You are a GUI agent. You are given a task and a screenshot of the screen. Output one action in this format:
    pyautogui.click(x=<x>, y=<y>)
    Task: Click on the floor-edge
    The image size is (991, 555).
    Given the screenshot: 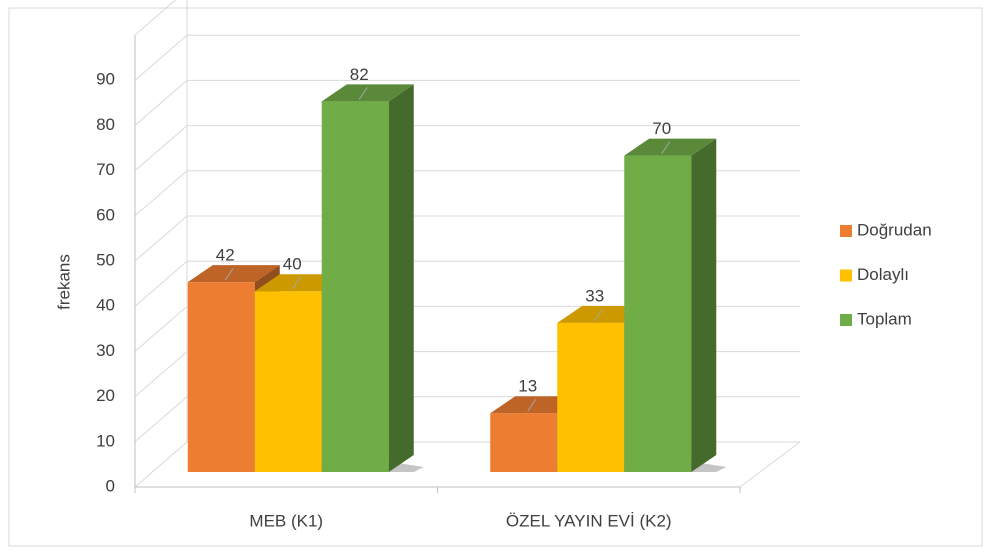 What is the action you would take?
    pyautogui.click(x=770, y=464)
    